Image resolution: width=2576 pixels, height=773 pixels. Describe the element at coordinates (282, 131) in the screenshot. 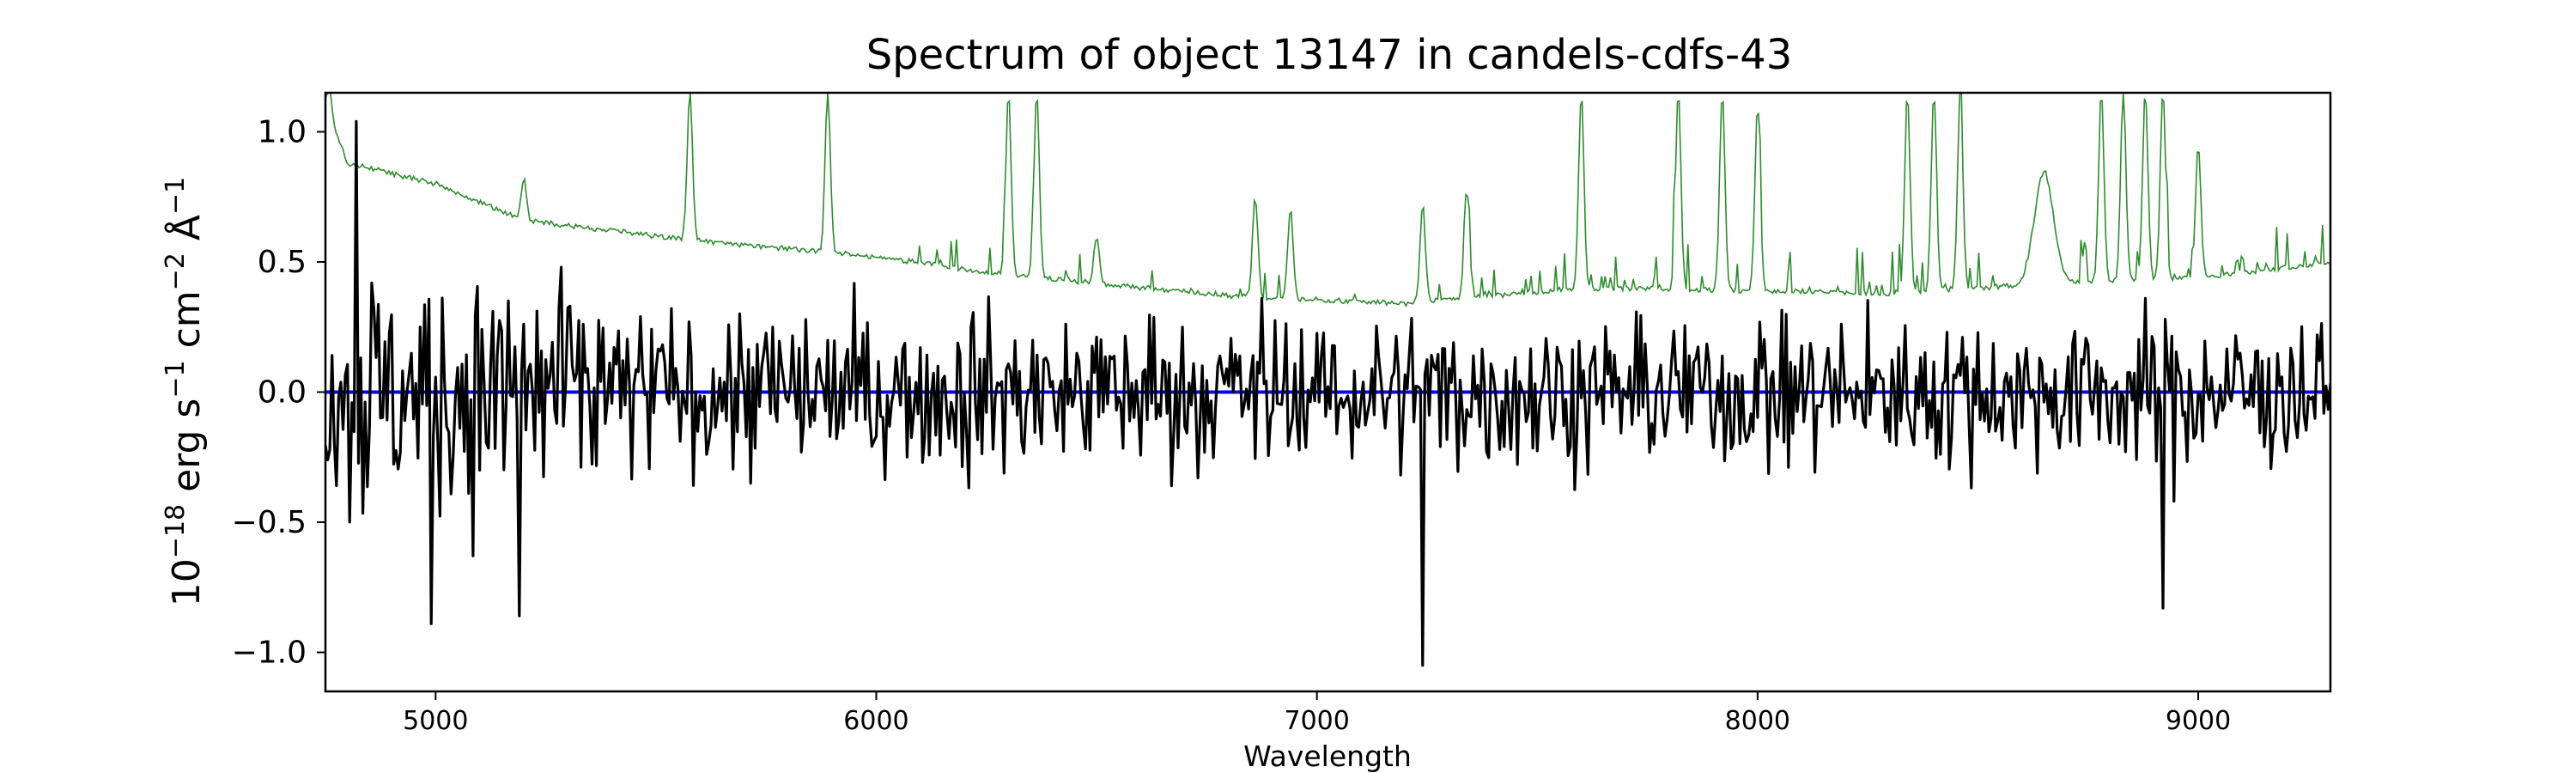

I see `y-tick-label: 1.0` at that location.